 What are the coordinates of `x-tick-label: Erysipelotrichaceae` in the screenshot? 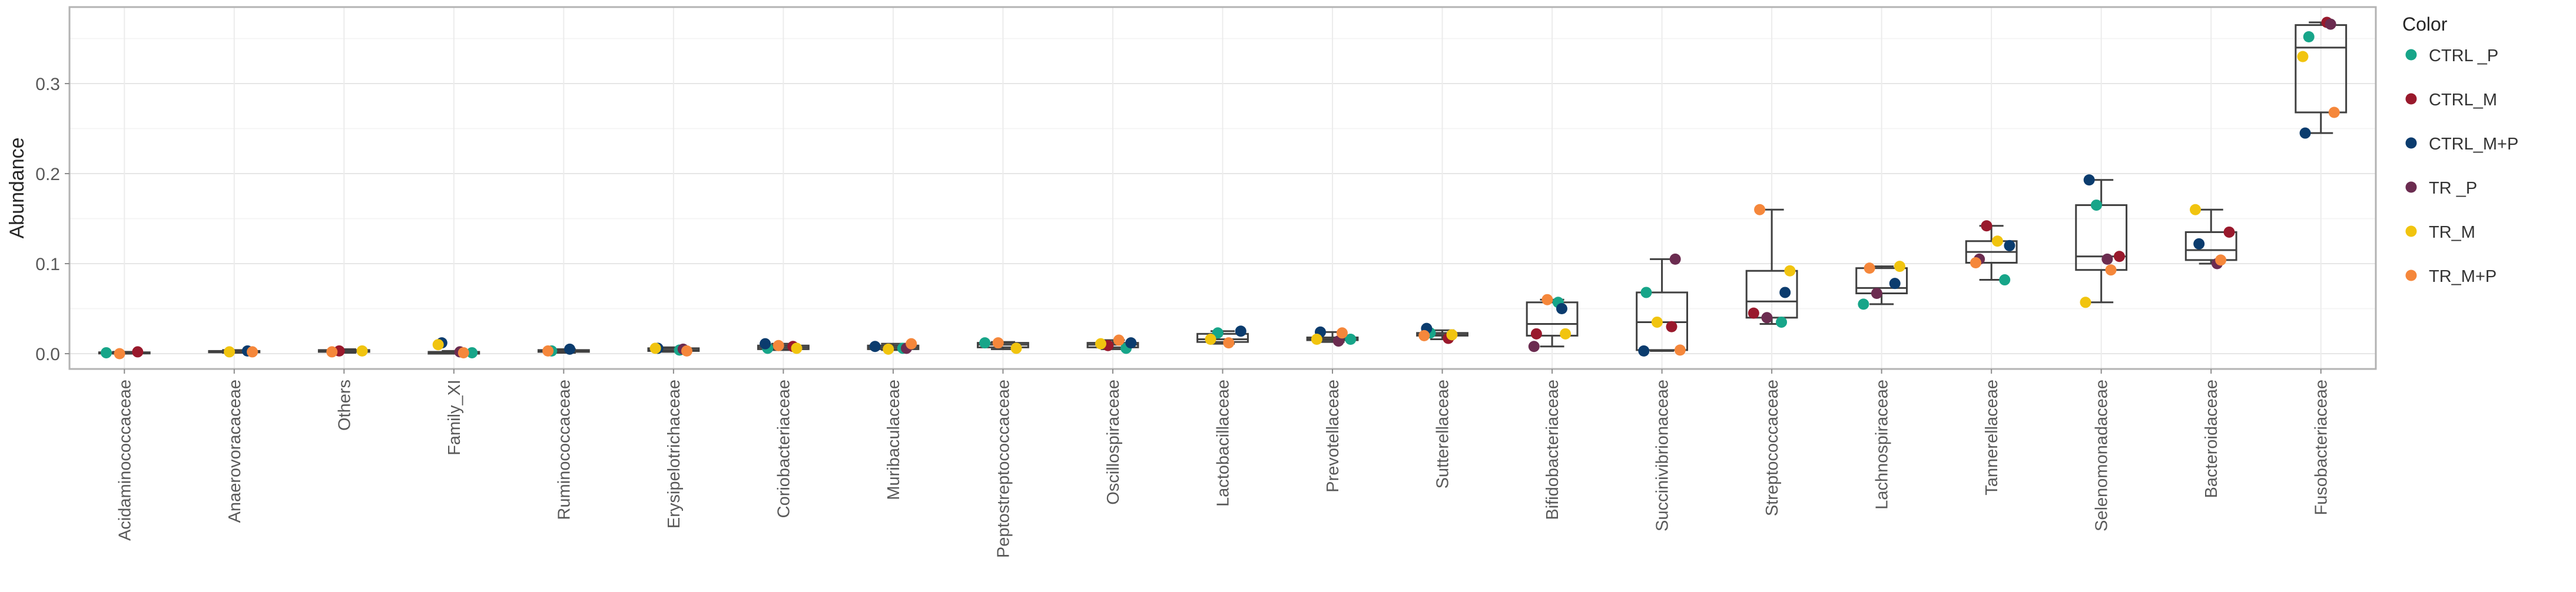 It's located at (674, 454).